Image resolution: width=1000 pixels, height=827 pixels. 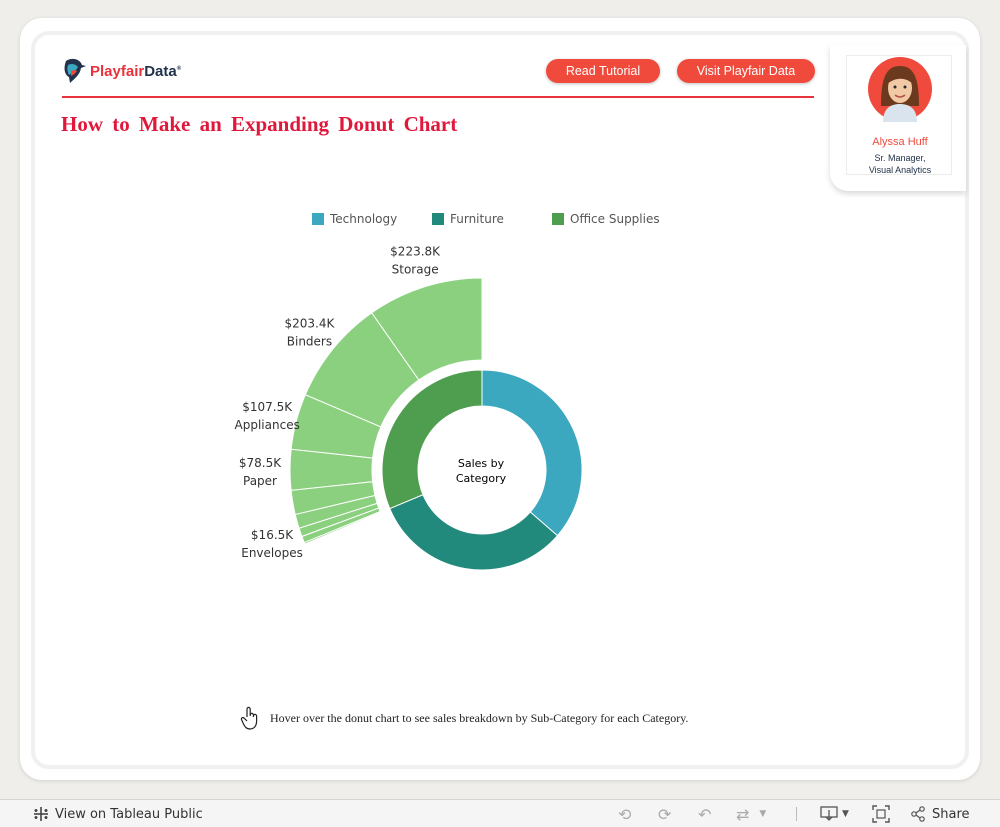 I want to click on legend-swatch-technology, so click(x=318, y=219).